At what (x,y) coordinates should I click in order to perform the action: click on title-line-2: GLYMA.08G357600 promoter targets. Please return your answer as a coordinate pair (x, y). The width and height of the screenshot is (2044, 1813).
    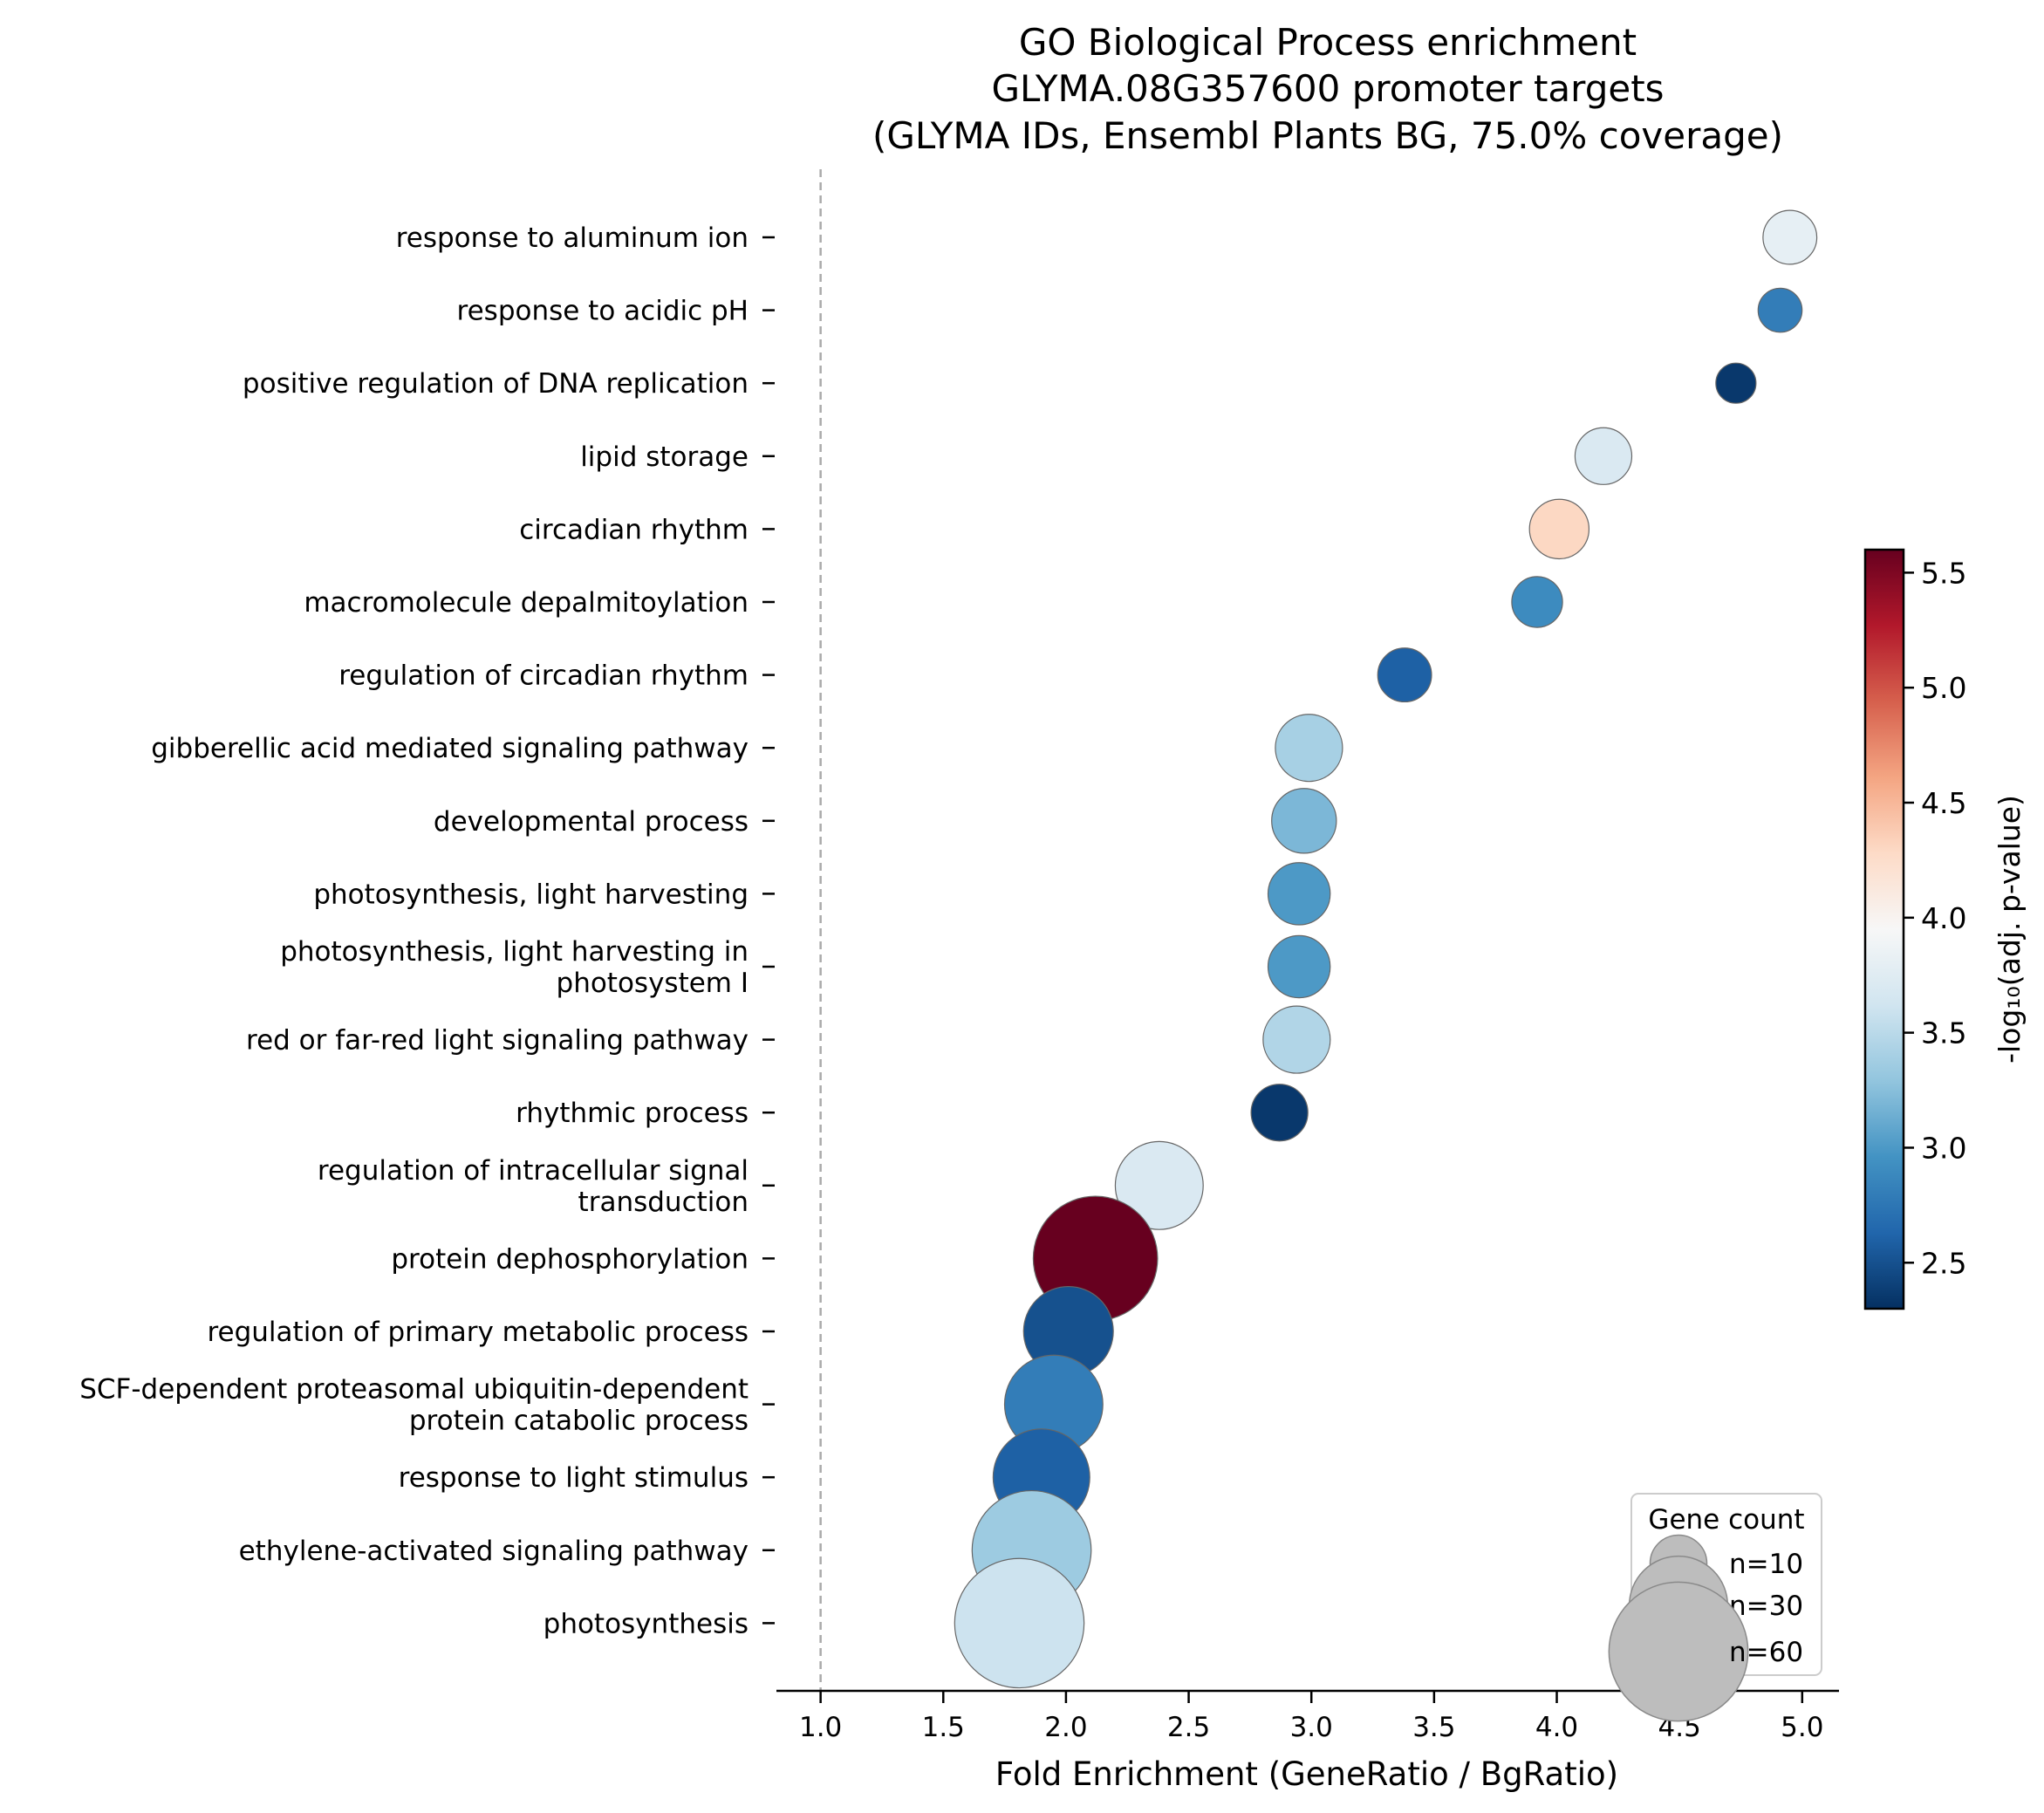
    Looking at the image, I should click on (1327, 88).